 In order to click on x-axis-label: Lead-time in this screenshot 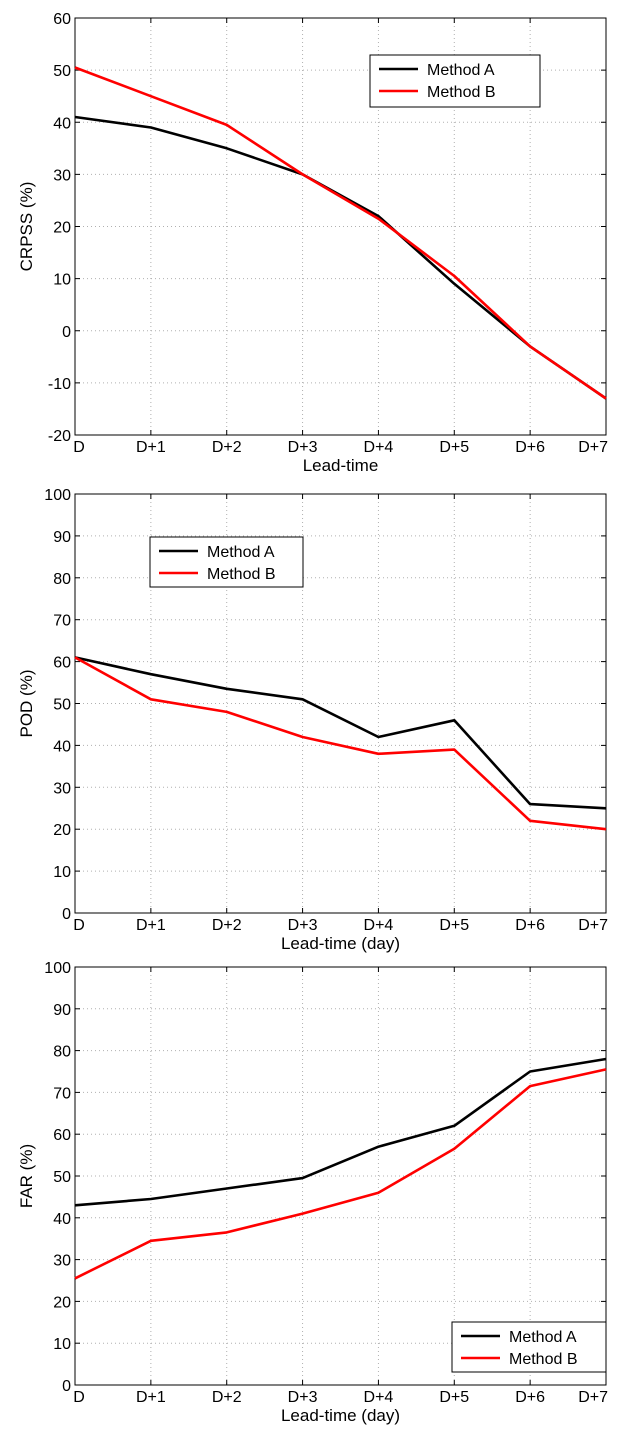, I will do `click(341, 465)`.